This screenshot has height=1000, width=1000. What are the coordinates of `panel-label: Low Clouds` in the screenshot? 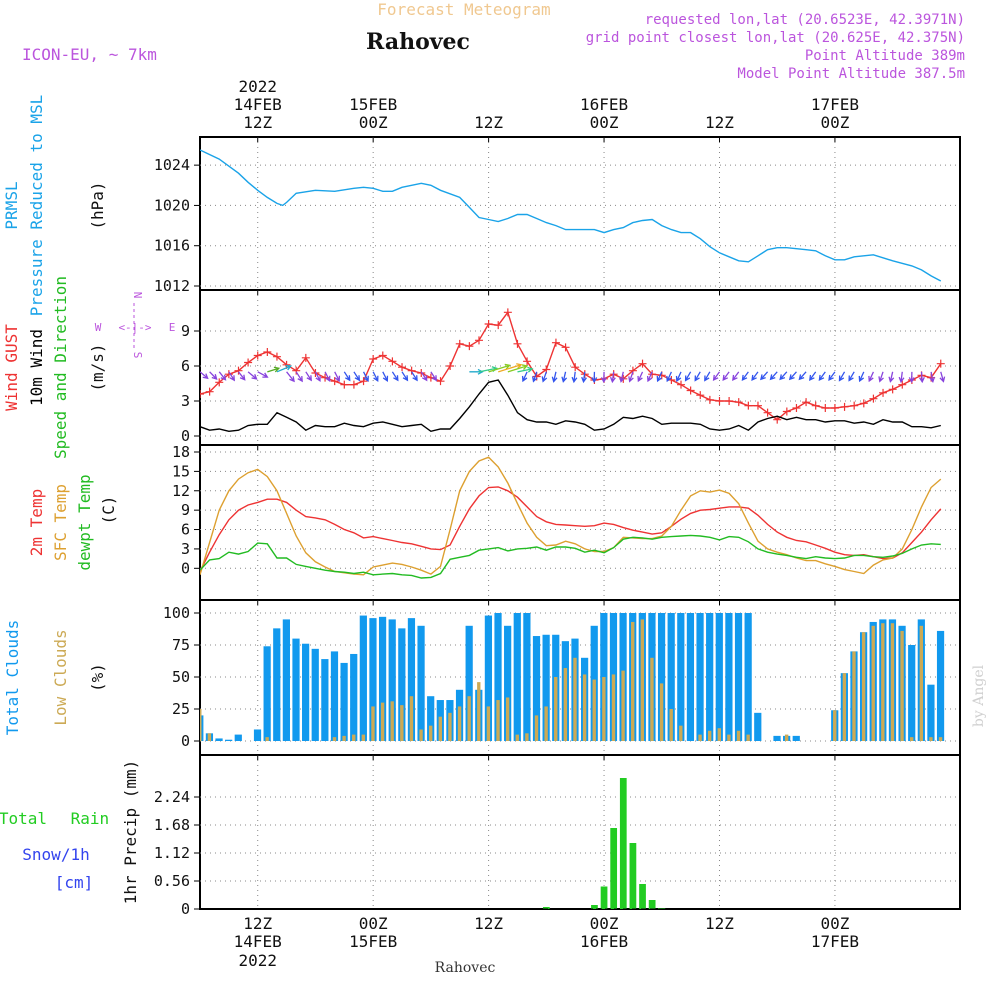 It's located at (60, 677).